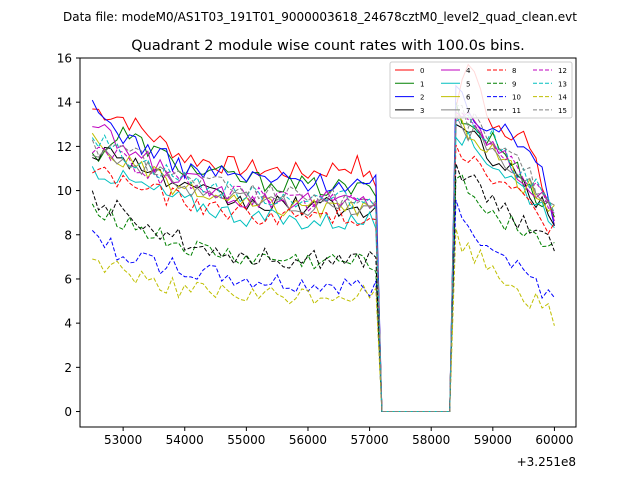 The width and height of the screenshot is (640, 480). What do you see at coordinates (64, 147) in the screenshot?
I see `y-tick-label: 12` at bounding box center [64, 147].